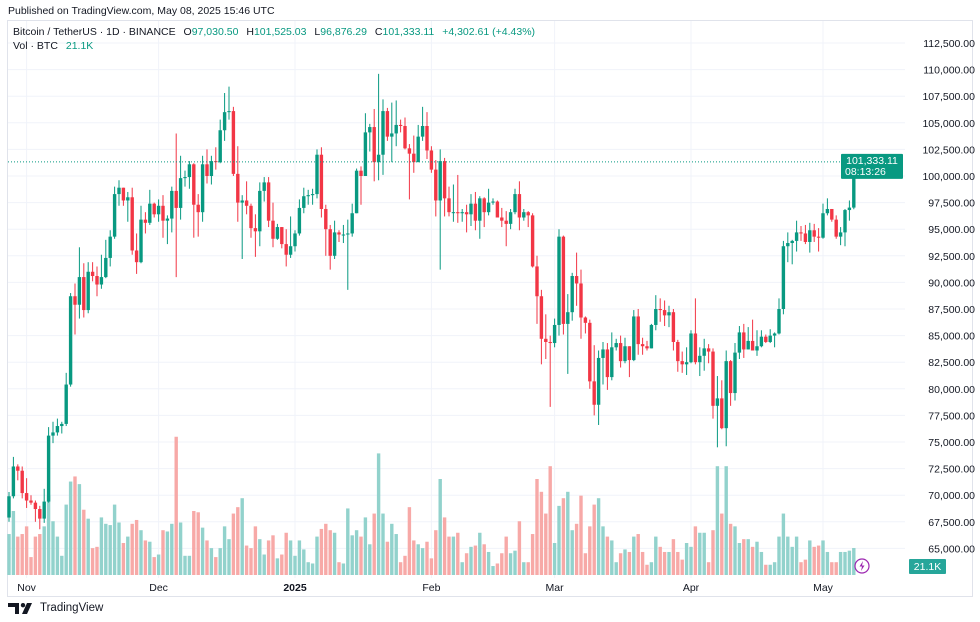 The image size is (980, 622). I want to click on price-tick-label: 102,500.00, so click(948, 150).